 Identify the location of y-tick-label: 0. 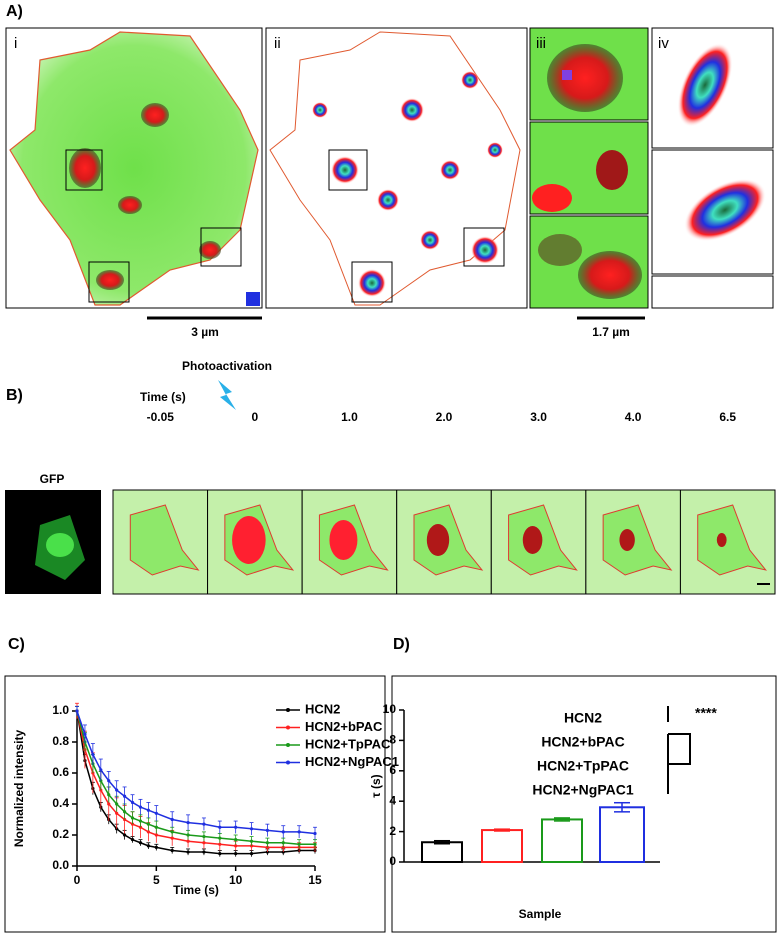
(392, 861).